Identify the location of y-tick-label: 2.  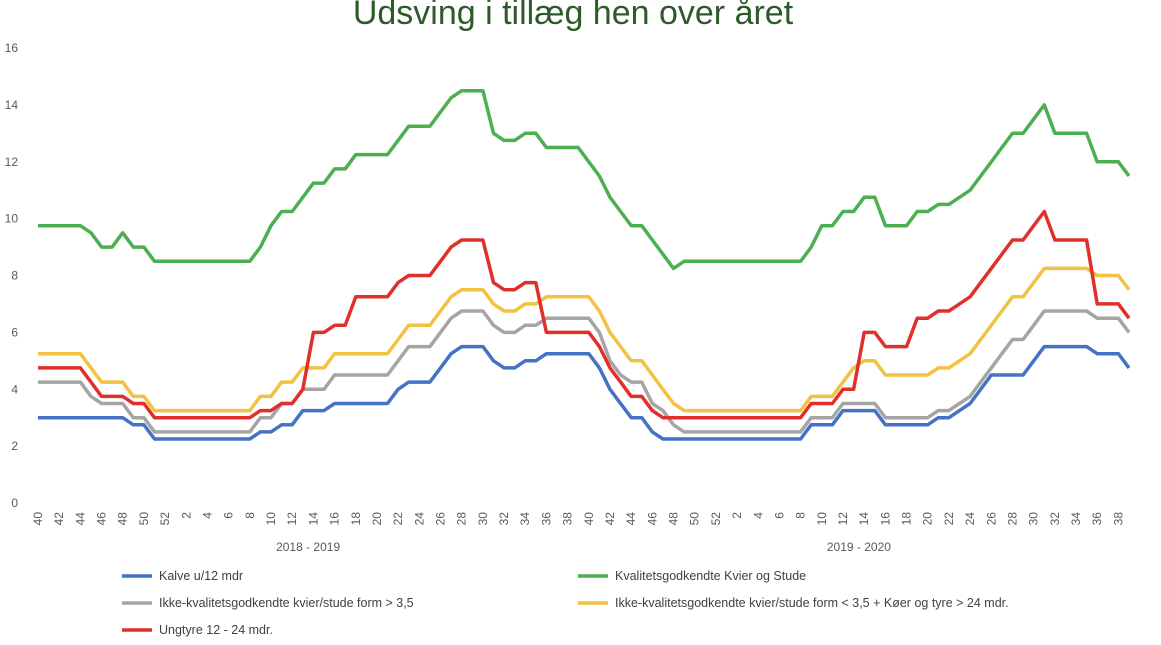
(14, 446).